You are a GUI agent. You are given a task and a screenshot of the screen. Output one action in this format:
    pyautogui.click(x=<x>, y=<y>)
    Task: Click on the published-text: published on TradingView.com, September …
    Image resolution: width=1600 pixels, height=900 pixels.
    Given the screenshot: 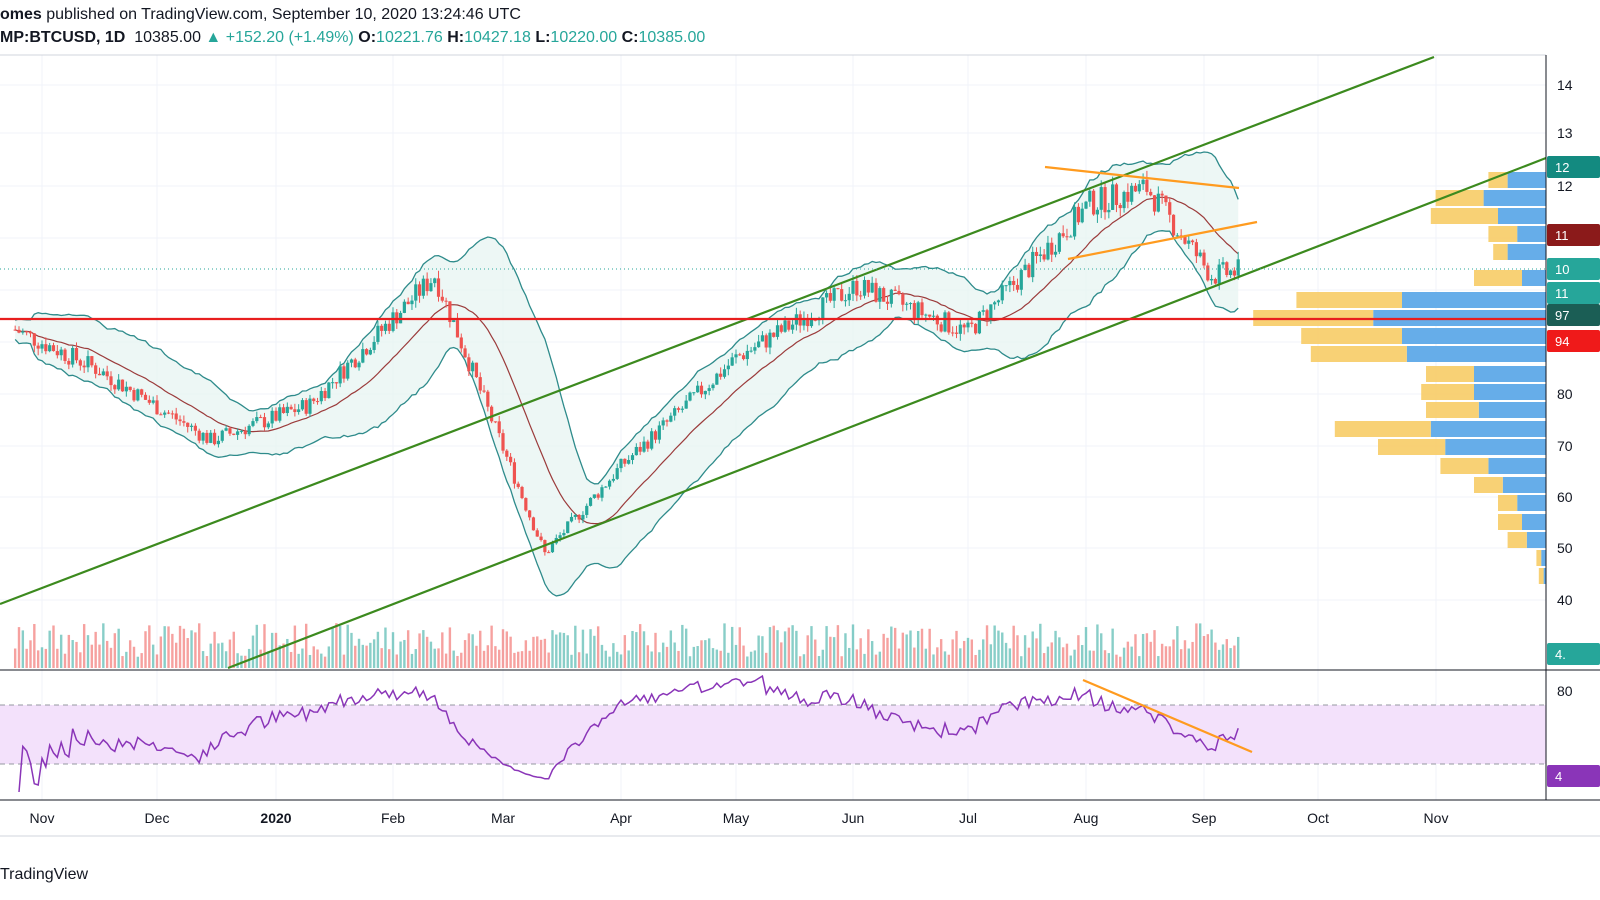 What is the action you would take?
    pyautogui.click(x=281, y=14)
    